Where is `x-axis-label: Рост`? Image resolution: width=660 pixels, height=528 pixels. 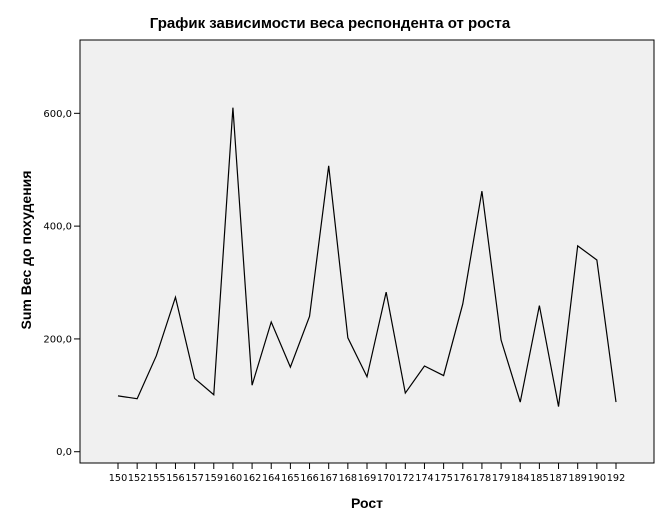 x-axis-label: Рост is located at coordinates (367, 503).